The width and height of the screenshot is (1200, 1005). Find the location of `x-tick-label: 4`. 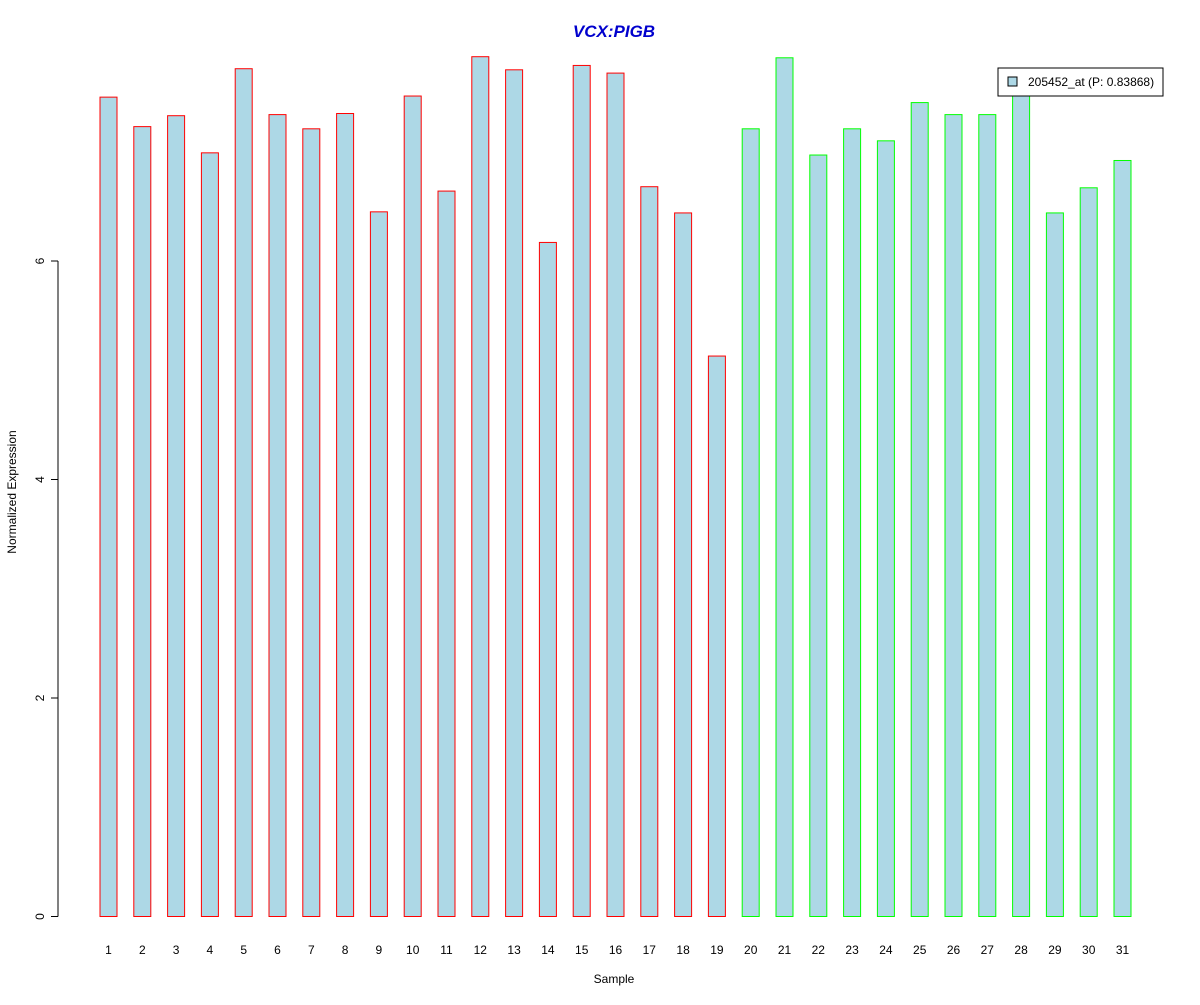

x-tick-label: 4 is located at coordinates (210, 950).